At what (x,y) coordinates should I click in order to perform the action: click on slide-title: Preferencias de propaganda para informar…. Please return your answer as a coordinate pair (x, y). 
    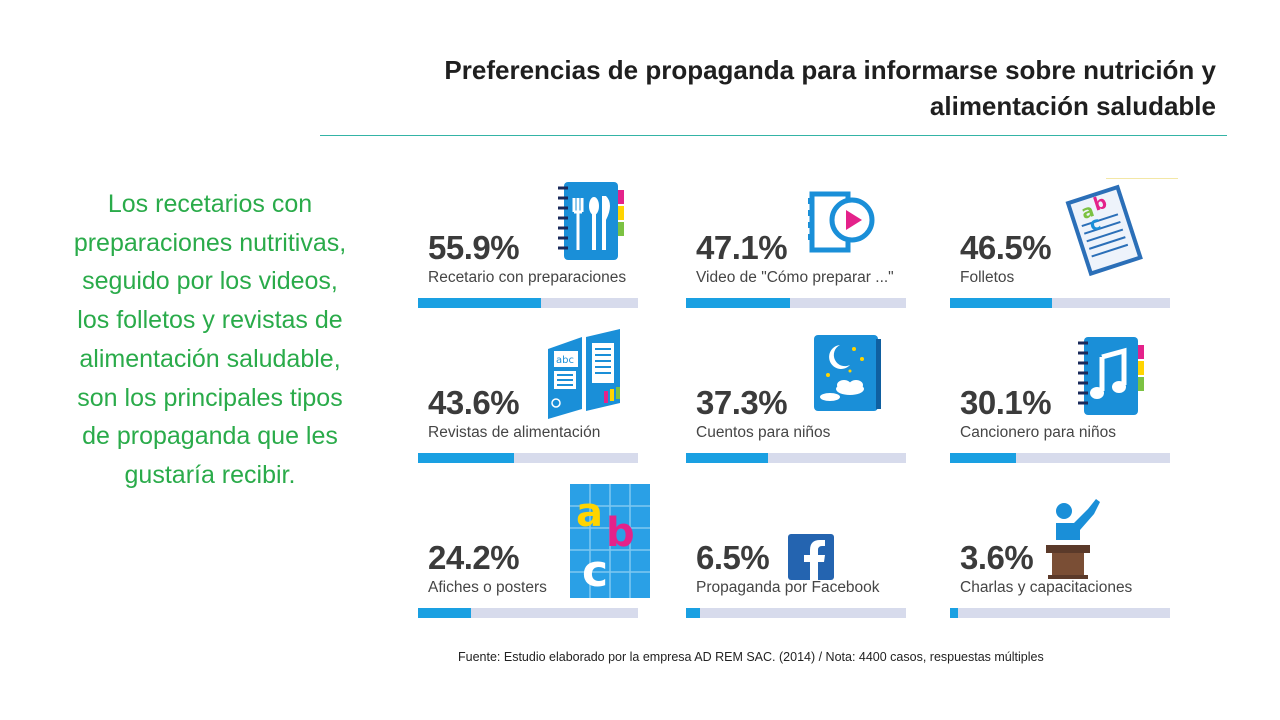
    Looking at the image, I should click on (830, 88).